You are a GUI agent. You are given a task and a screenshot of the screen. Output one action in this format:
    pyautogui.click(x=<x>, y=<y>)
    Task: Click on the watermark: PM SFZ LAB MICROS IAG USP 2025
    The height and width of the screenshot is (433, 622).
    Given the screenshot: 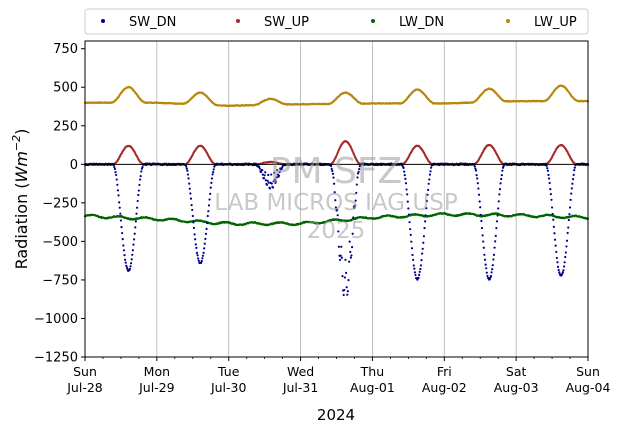 What is the action you would take?
    pyautogui.click(x=336, y=197)
    